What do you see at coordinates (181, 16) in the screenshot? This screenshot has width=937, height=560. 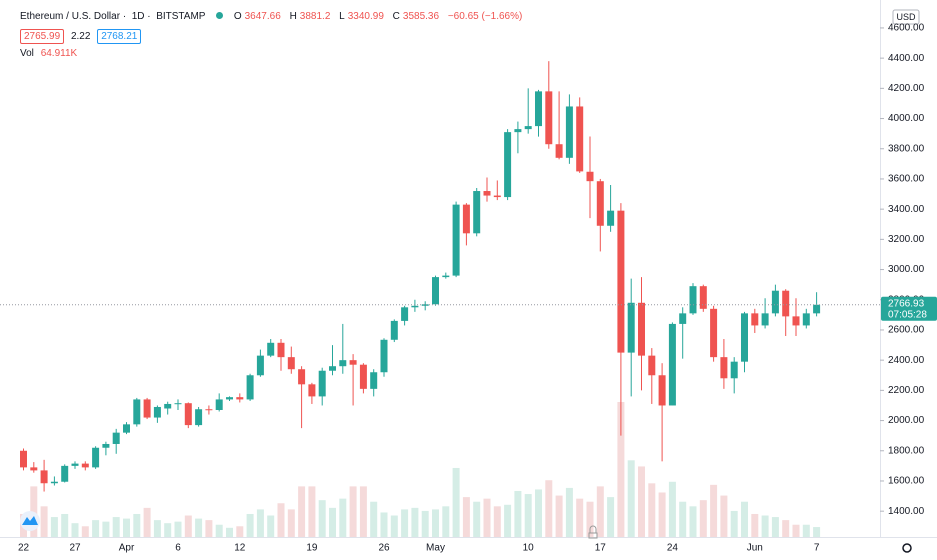 I see `exchange: BITSTAMP` at bounding box center [181, 16].